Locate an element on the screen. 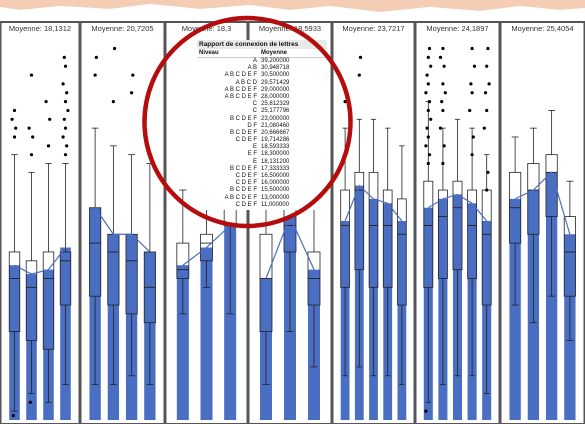  report-row-mean: 18,593333 is located at coordinates (275, 147).